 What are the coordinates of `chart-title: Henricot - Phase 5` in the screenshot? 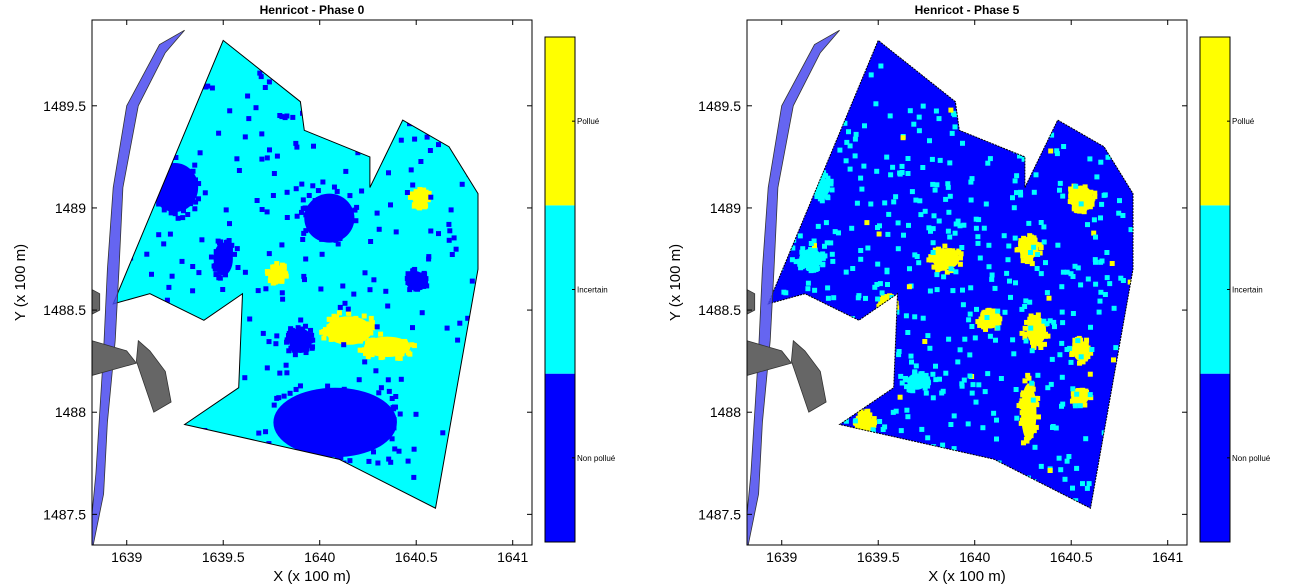 It's located at (967, 10).